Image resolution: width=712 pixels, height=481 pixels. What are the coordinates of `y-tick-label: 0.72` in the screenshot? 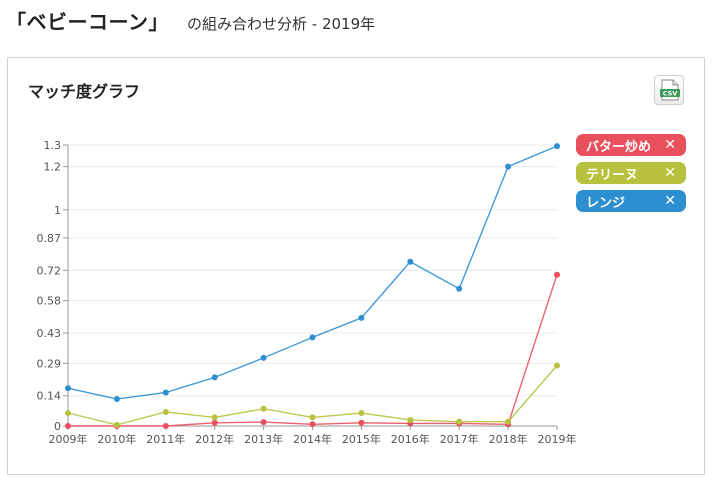 It's located at (49, 270).